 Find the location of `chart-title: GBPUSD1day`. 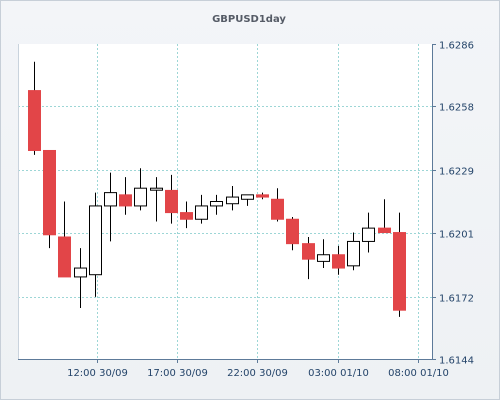

chart-title: GBPUSD1day is located at coordinates (249, 19).